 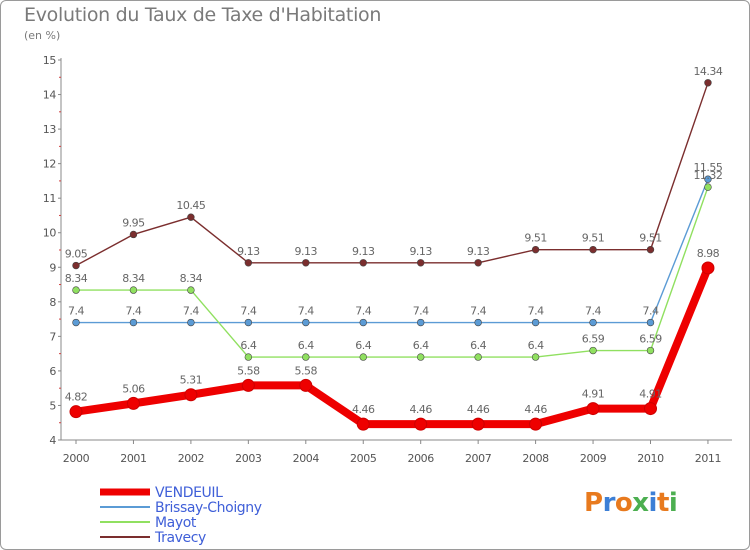 I want to click on legend-label: Mayot, so click(x=176, y=523).